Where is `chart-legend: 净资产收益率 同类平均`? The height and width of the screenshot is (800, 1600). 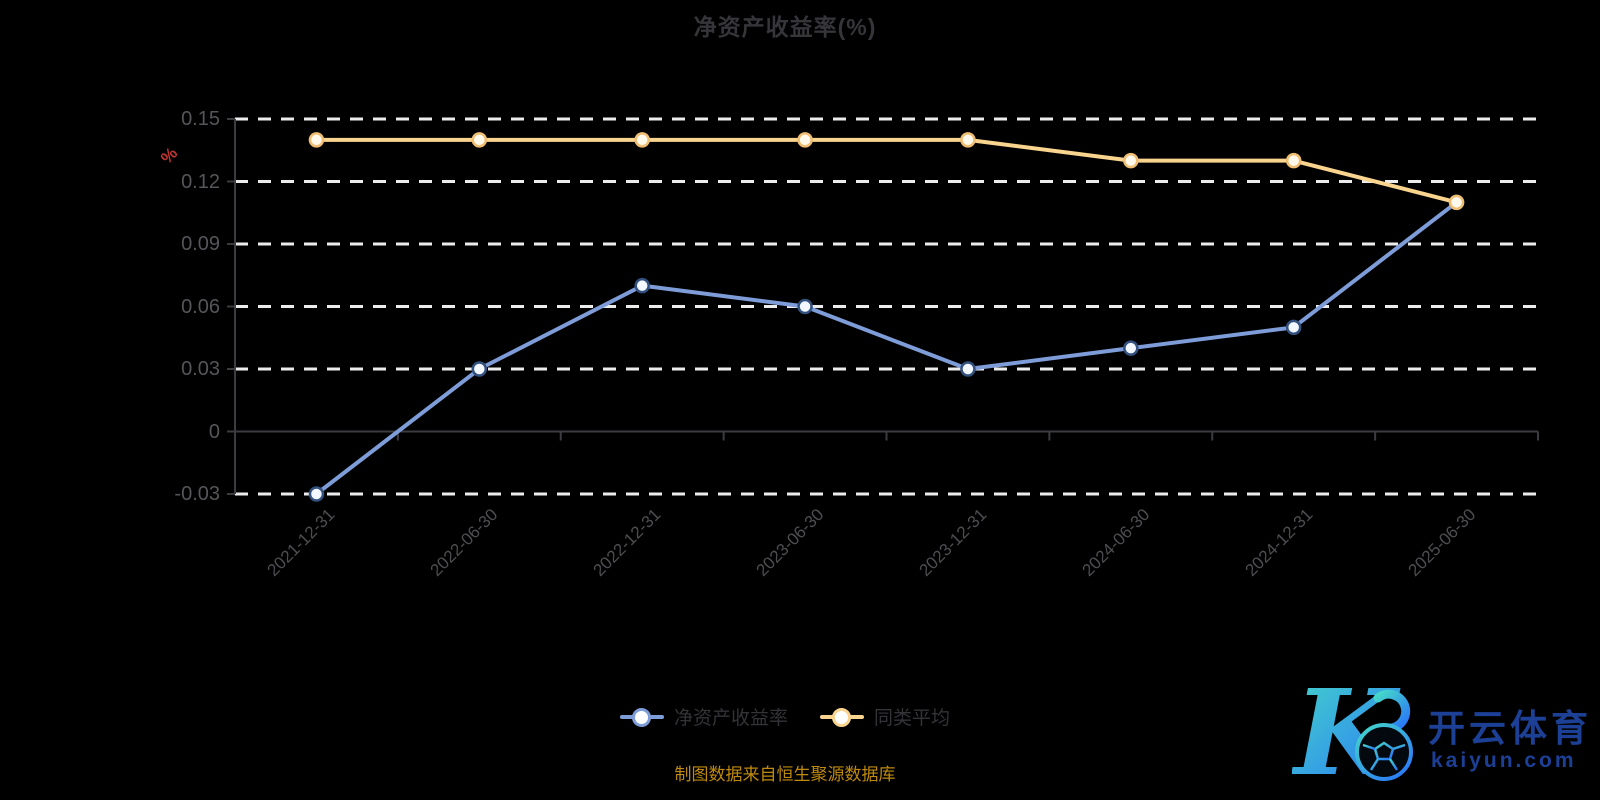
chart-legend: 净资产收益率 同类平均 is located at coordinates (785, 716).